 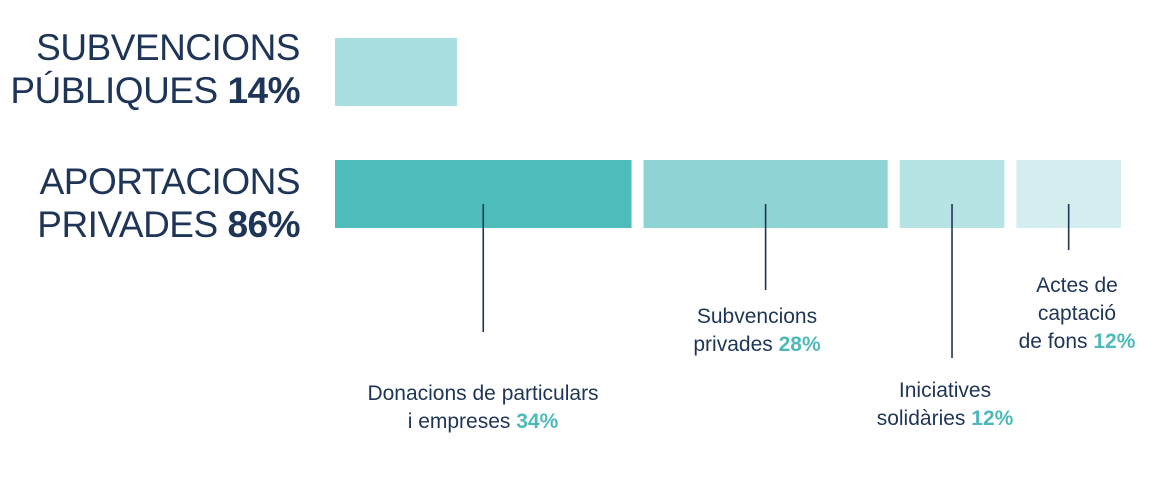 I want to click on row-label-private-line-2: PRIVADES, so click(x=127, y=224).